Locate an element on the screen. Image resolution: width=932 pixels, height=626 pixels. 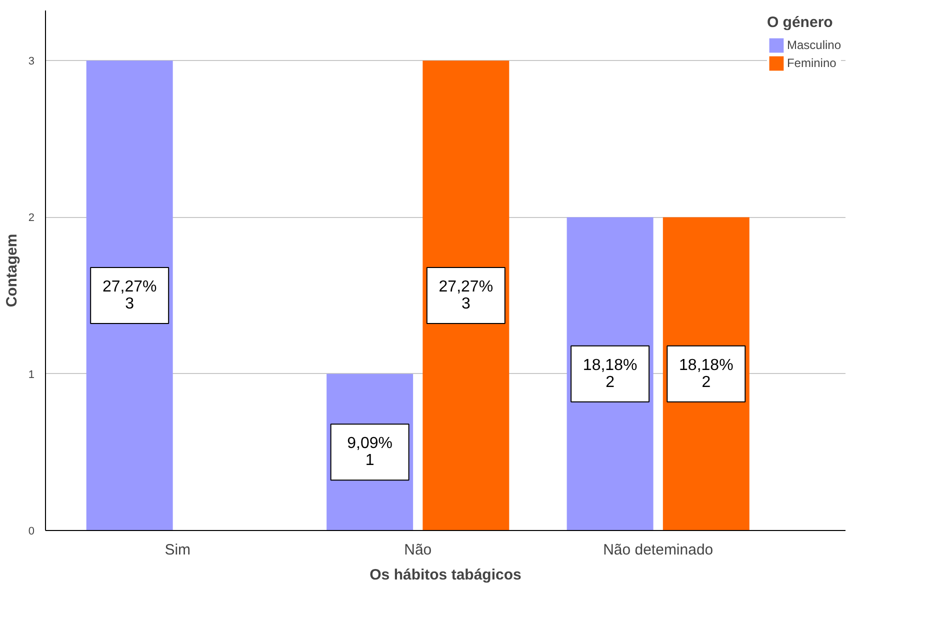
legend-title: O género is located at coordinates (800, 22).